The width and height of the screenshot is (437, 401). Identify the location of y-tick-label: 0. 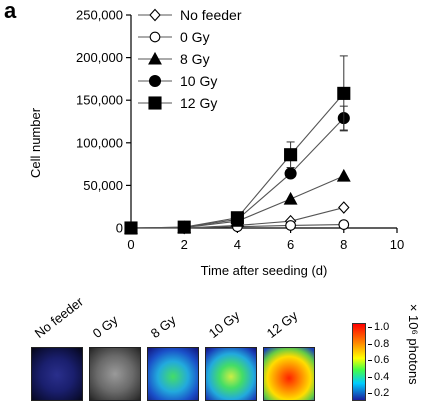
(119, 228).